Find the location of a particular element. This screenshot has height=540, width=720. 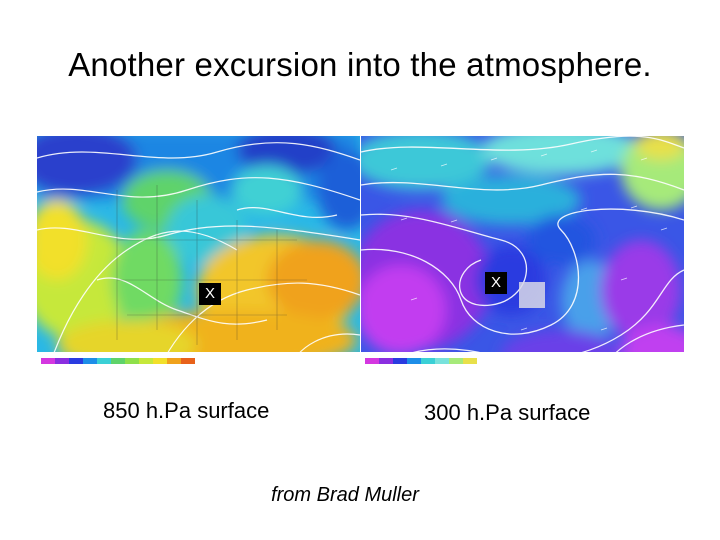

label-850-hpa: 850 h.Pa surface is located at coordinates (186, 410).